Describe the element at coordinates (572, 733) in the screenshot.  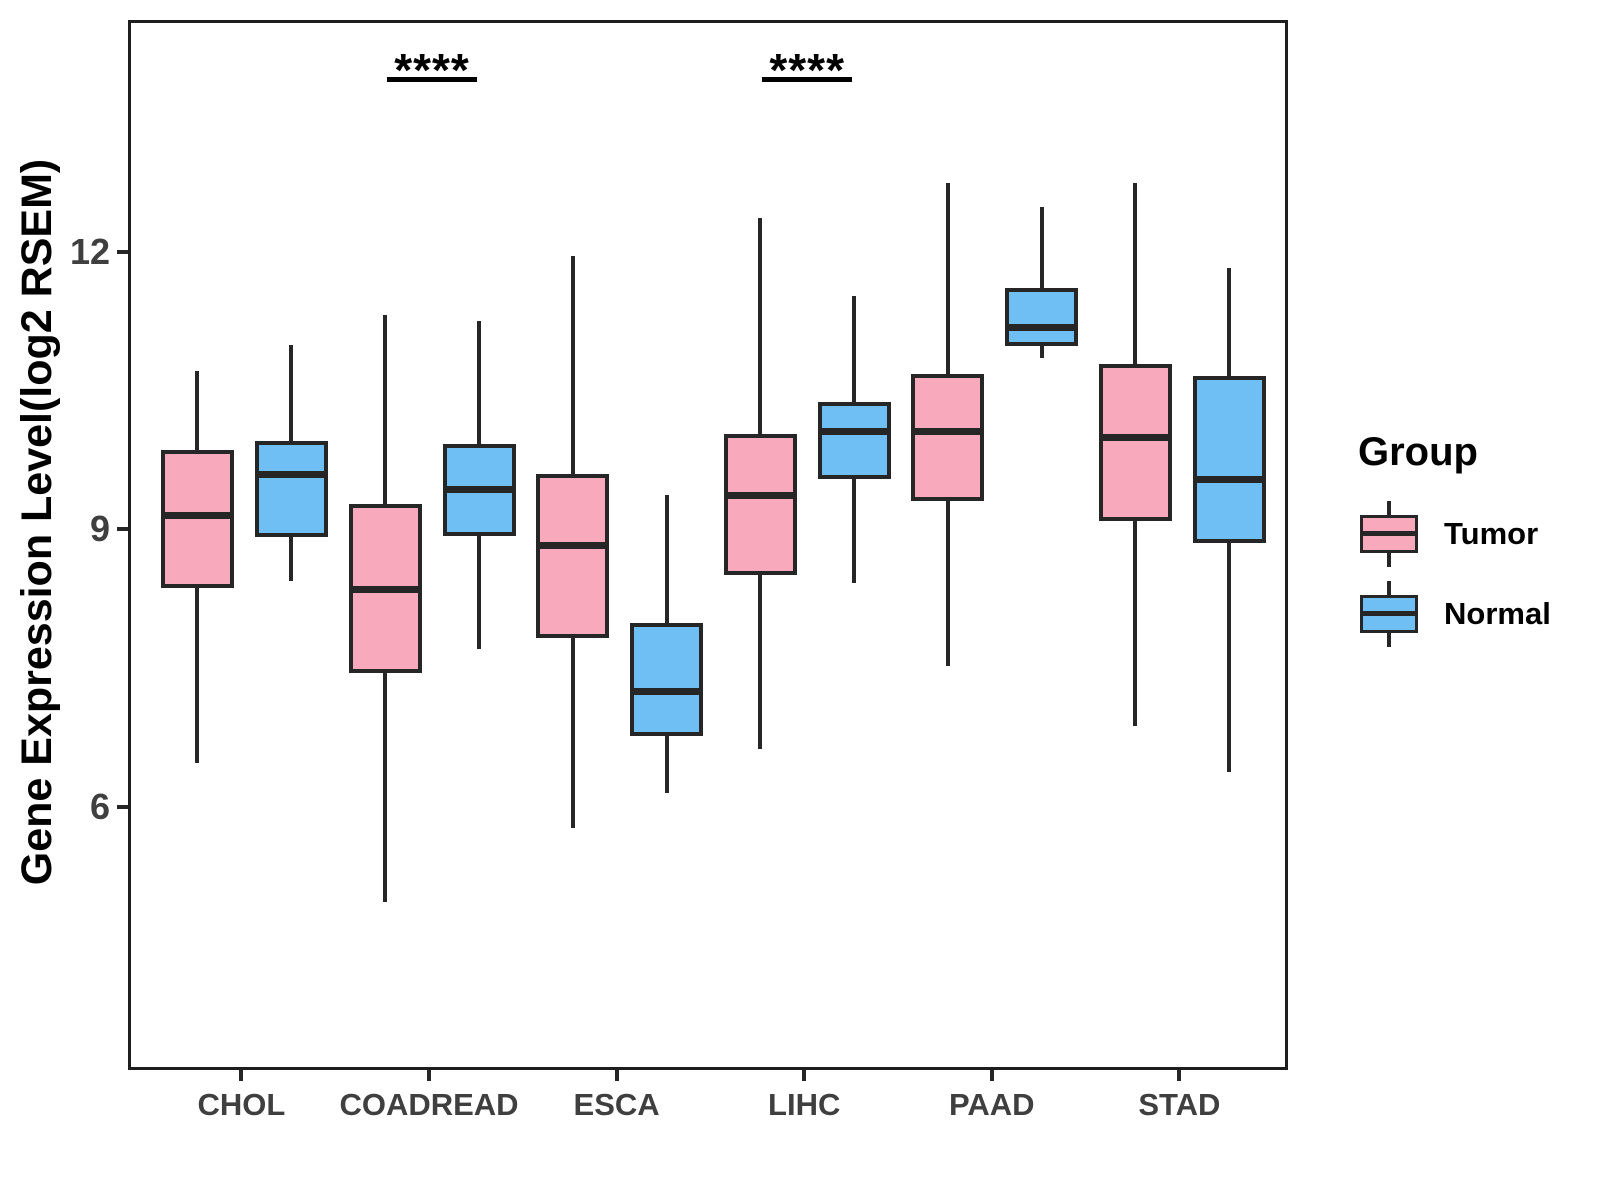
I see `lower-whisker-ESCA-Tumor` at that location.